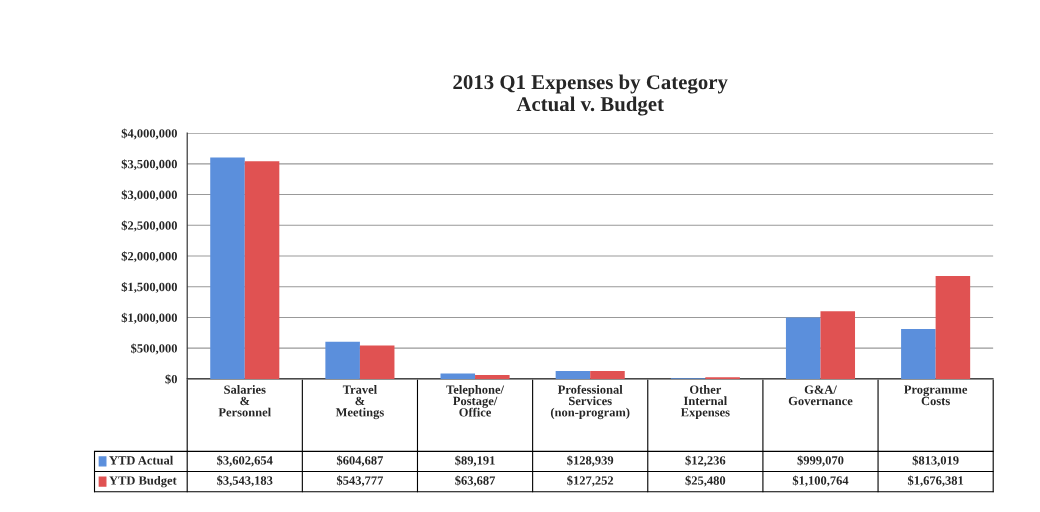  I want to click on y-tick-label: $500,000, so click(154, 349).